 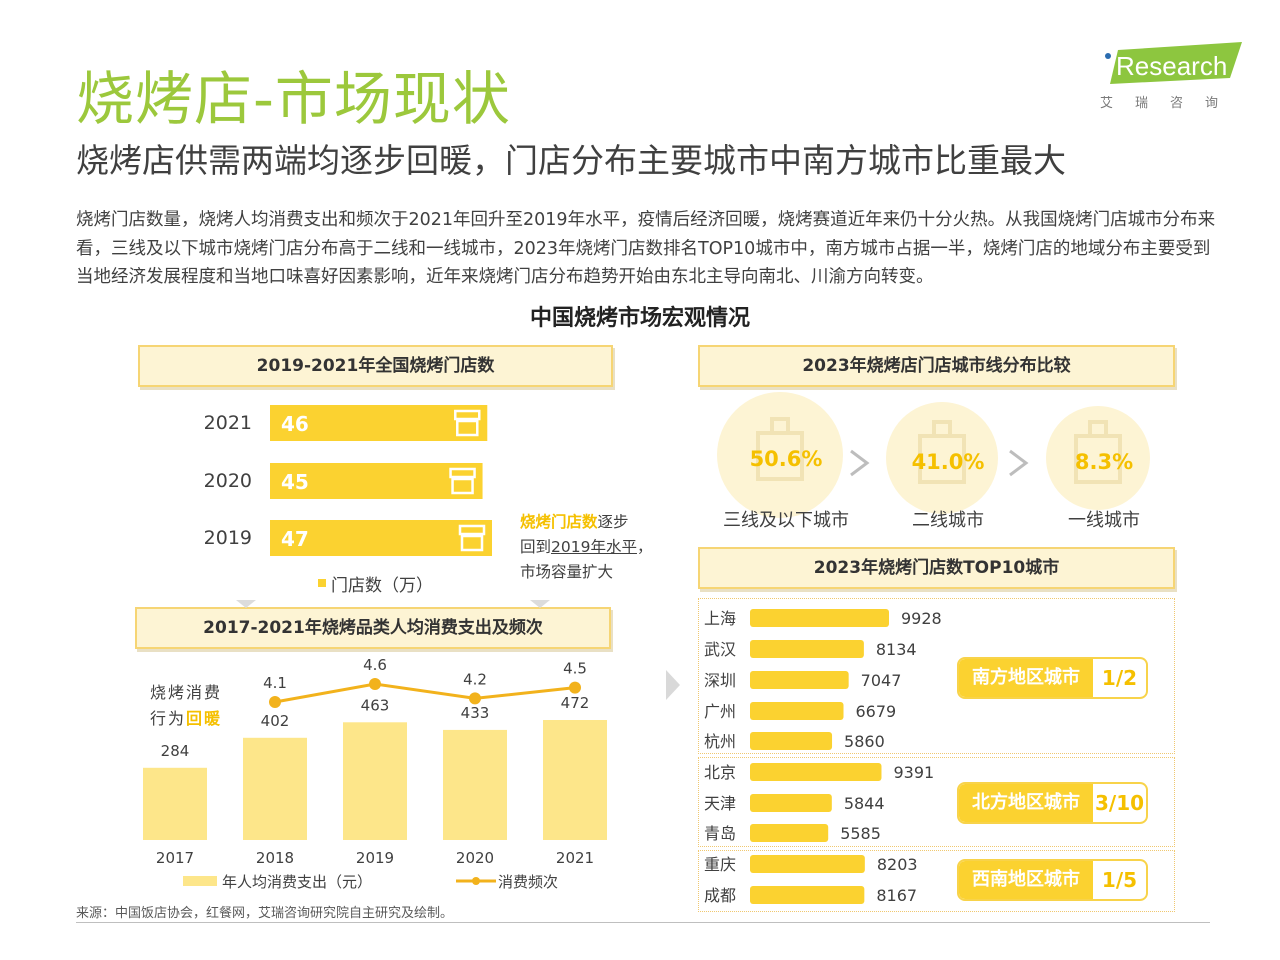 What do you see at coordinates (1170, 103) in the screenshot?
I see `logo-chinese: 艾瑞咨询` at bounding box center [1170, 103].